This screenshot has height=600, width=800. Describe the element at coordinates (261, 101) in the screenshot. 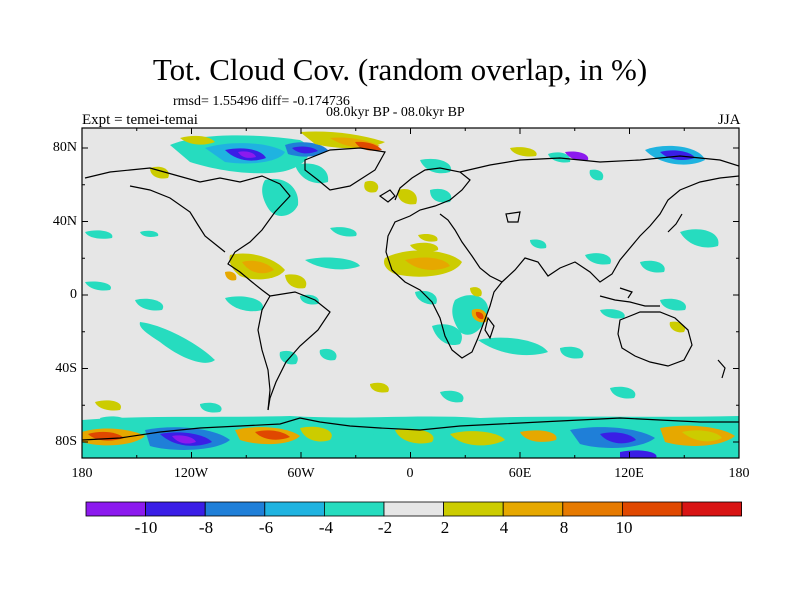

I see `rmsd-diff-stats: rmsd= 1.55496 diff= -0.174736` at that location.